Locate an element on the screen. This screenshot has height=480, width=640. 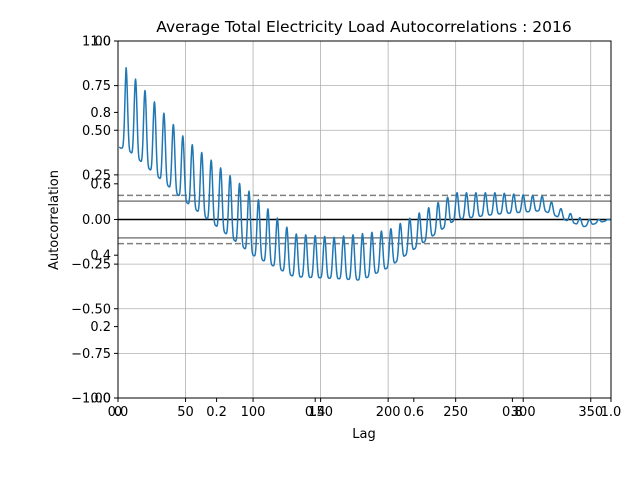
y-axis-label: Autocorrelation is located at coordinates (54, 220).